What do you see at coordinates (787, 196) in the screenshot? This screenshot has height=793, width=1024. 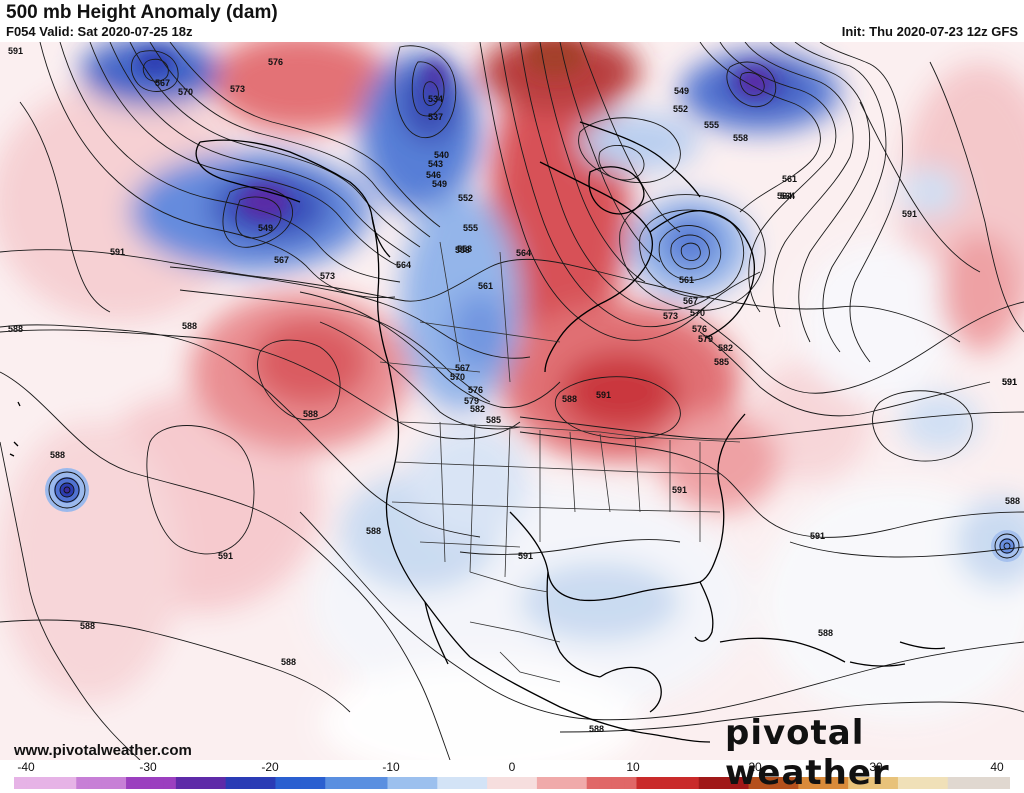 I see `contour-label: 564` at bounding box center [787, 196].